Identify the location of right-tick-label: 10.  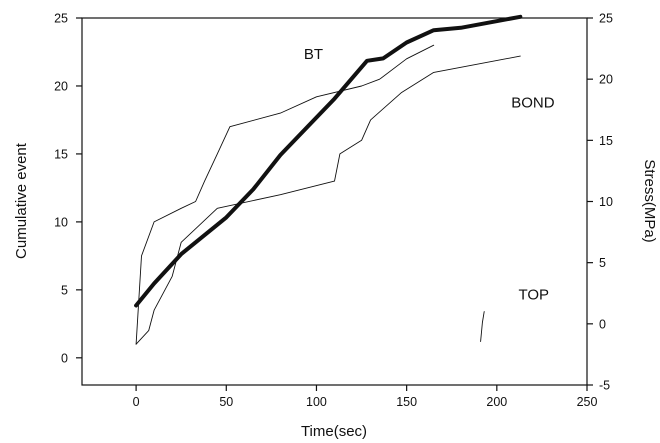
(606, 202).